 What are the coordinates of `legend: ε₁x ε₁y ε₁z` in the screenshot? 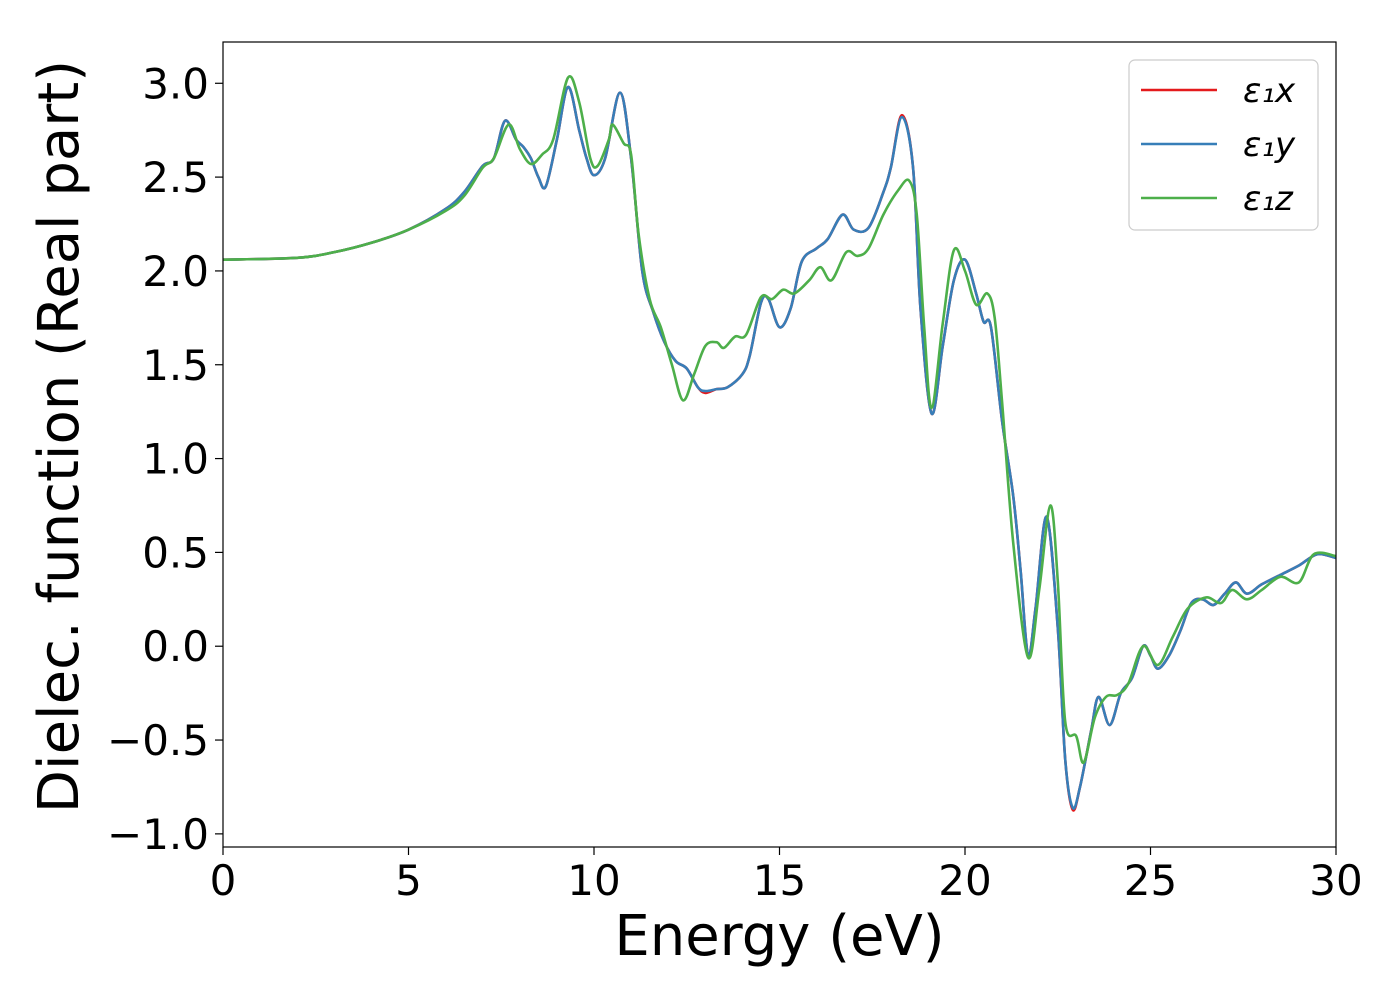 It's located at (1223, 145).